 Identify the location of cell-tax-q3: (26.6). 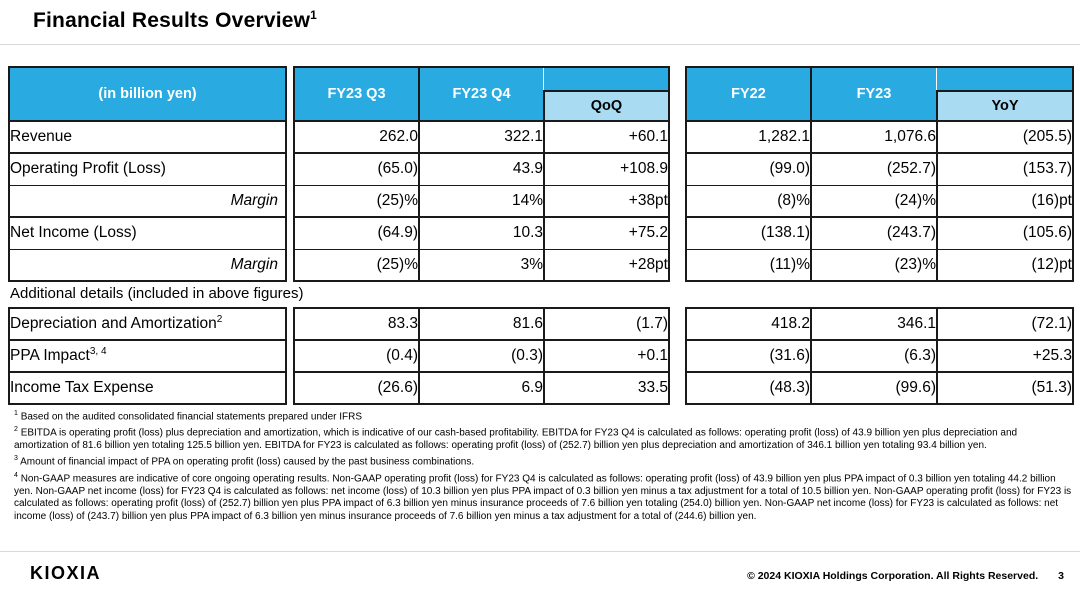
(356, 387).